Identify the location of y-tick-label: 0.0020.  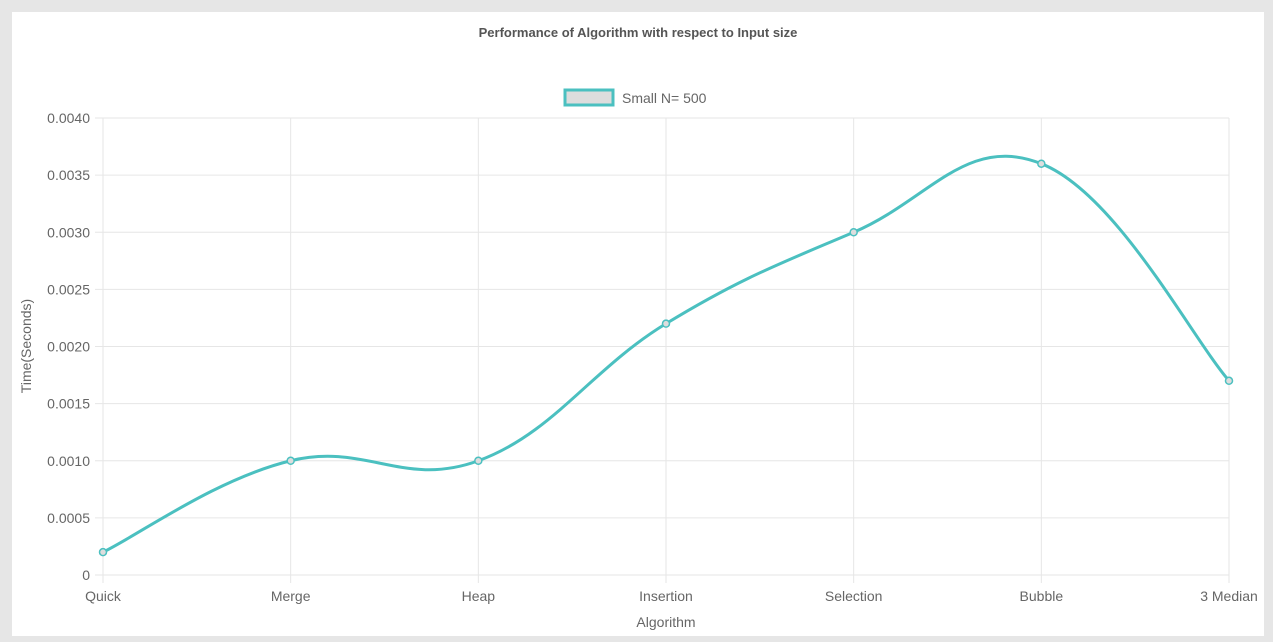
(68, 347).